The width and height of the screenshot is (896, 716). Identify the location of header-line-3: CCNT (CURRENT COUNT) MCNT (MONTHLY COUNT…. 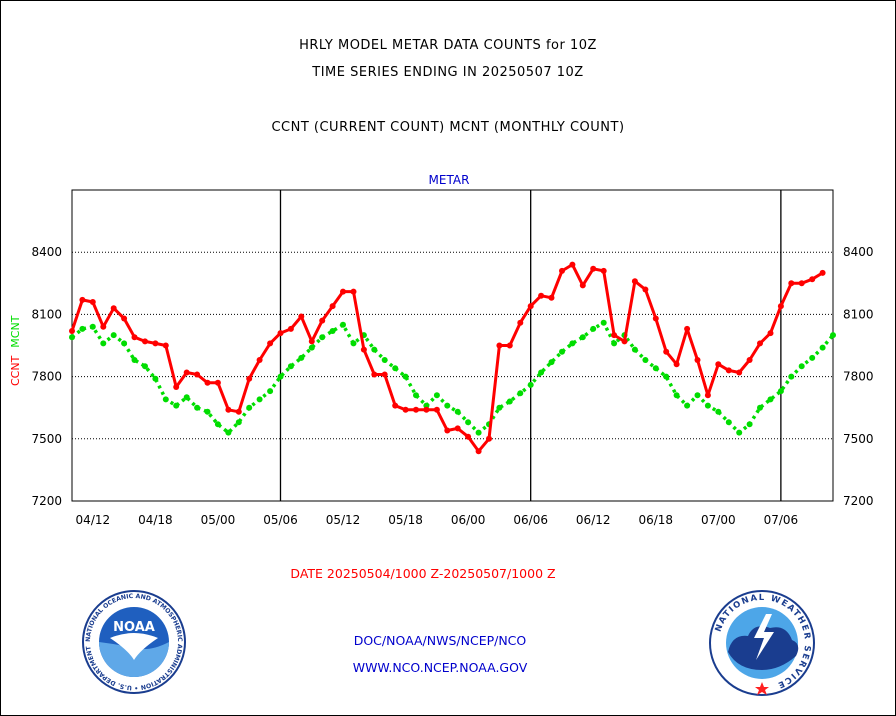
(448, 127).